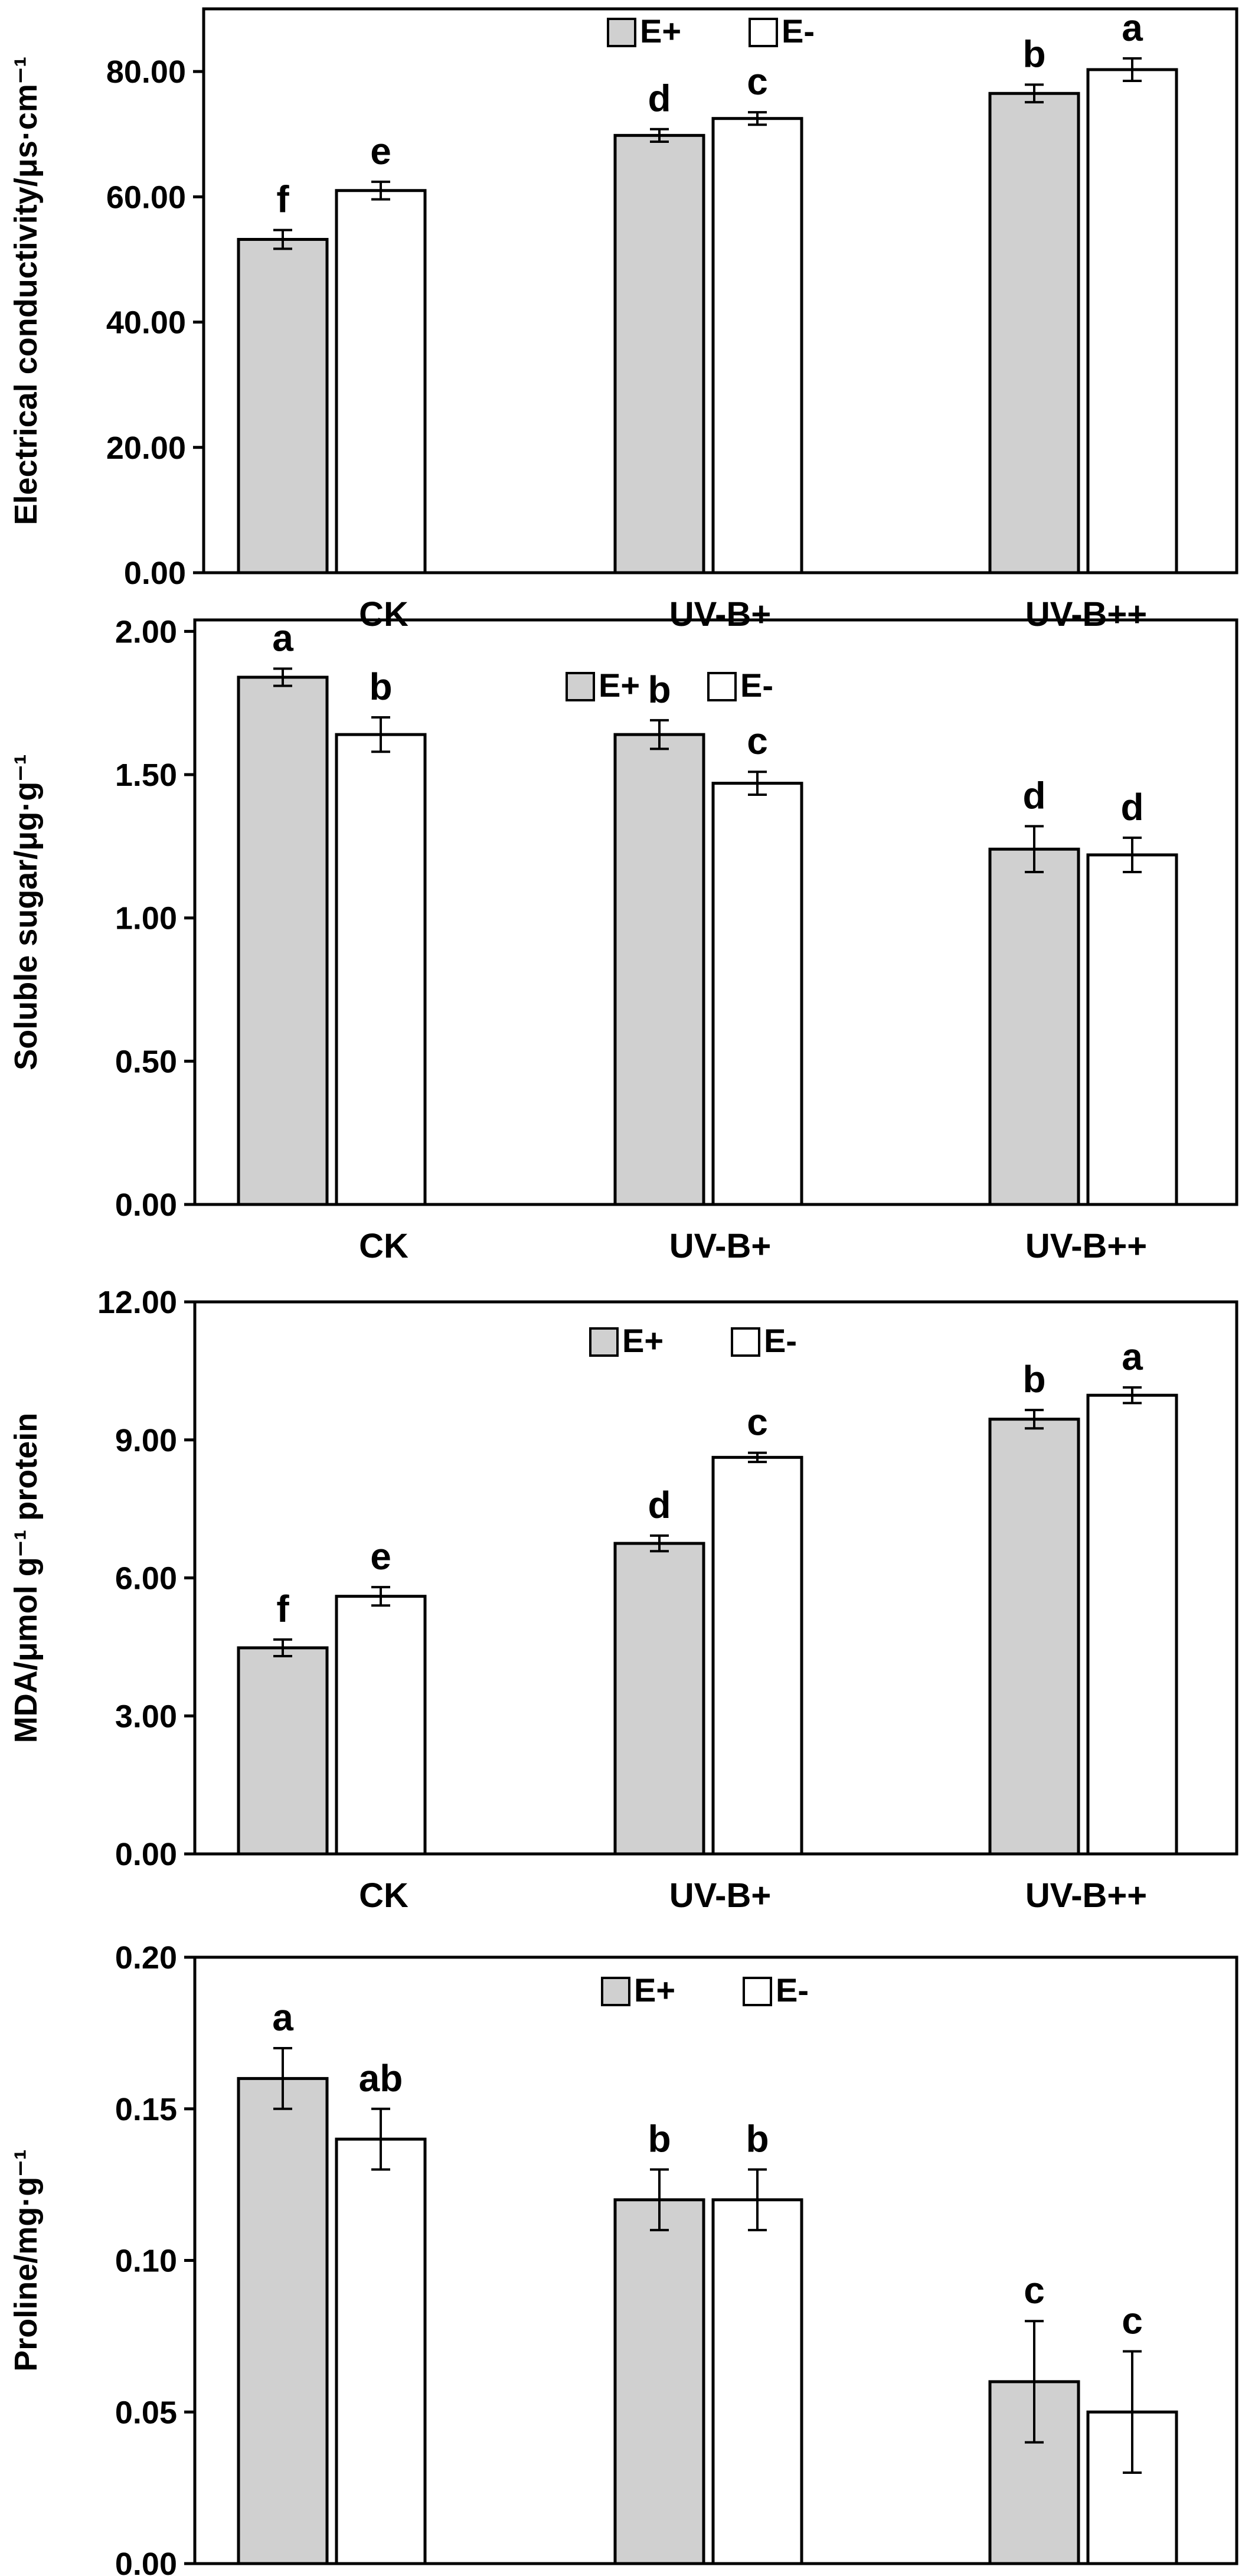 The image size is (1255, 2576). What do you see at coordinates (146, 918) in the screenshot?
I see `y-tick-label: 1.00` at bounding box center [146, 918].